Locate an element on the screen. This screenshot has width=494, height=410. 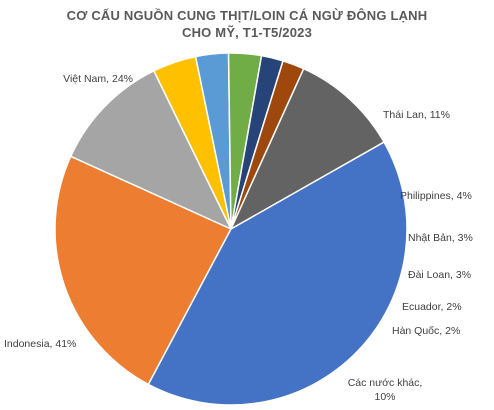
pie-slice-thái-lan is located at coordinates (151, 150).